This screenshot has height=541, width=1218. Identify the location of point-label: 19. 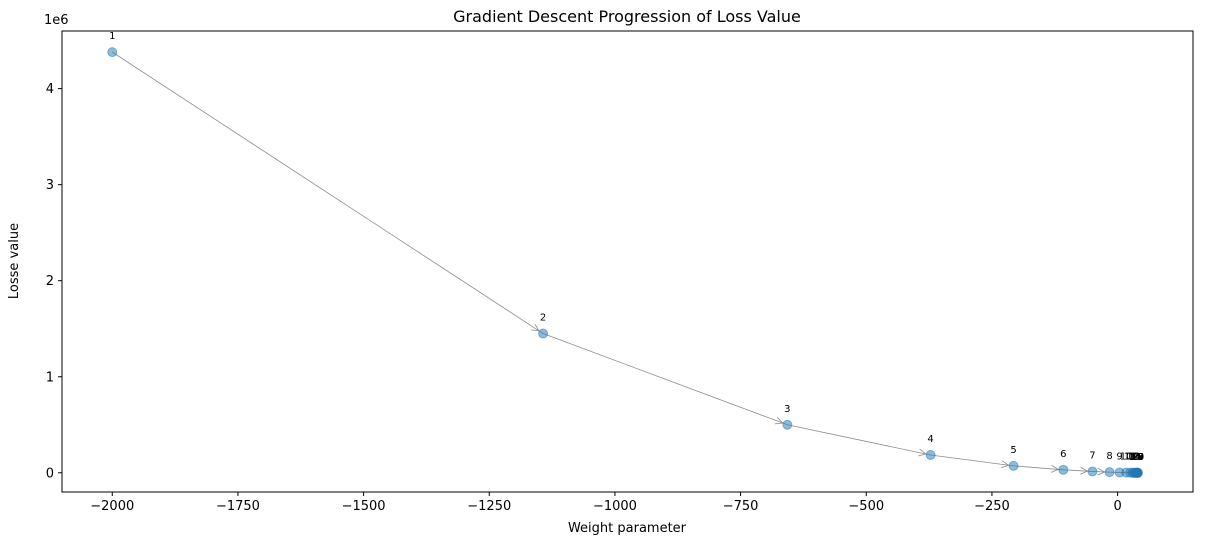
(1137, 457).